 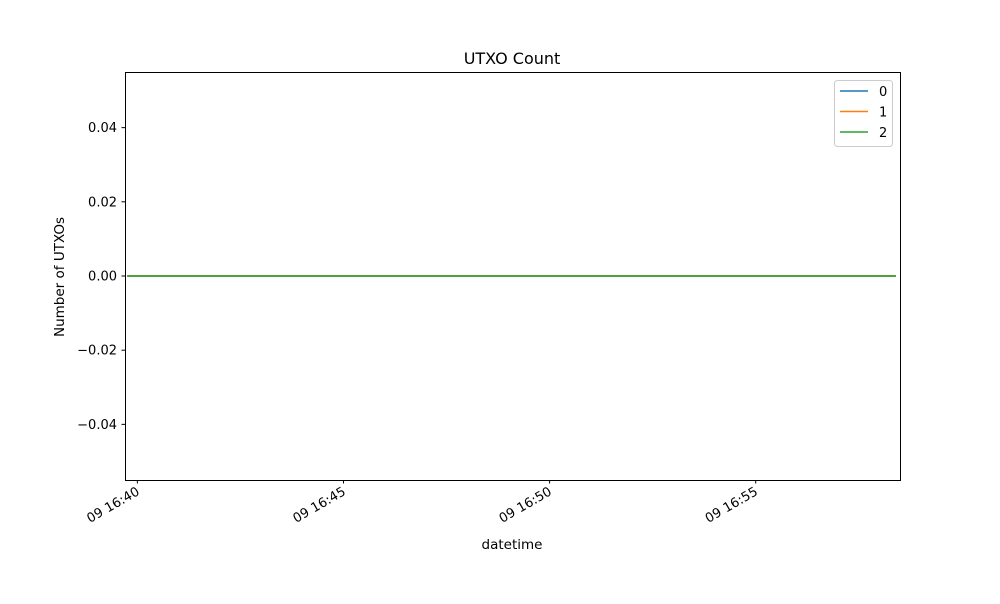 What do you see at coordinates (883, 113) in the screenshot?
I see `legend-label: 1` at bounding box center [883, 113].